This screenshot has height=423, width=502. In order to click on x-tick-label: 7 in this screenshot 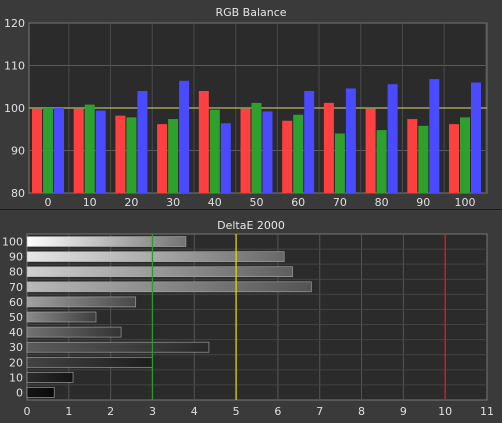, I will do `click(319, 411)`.